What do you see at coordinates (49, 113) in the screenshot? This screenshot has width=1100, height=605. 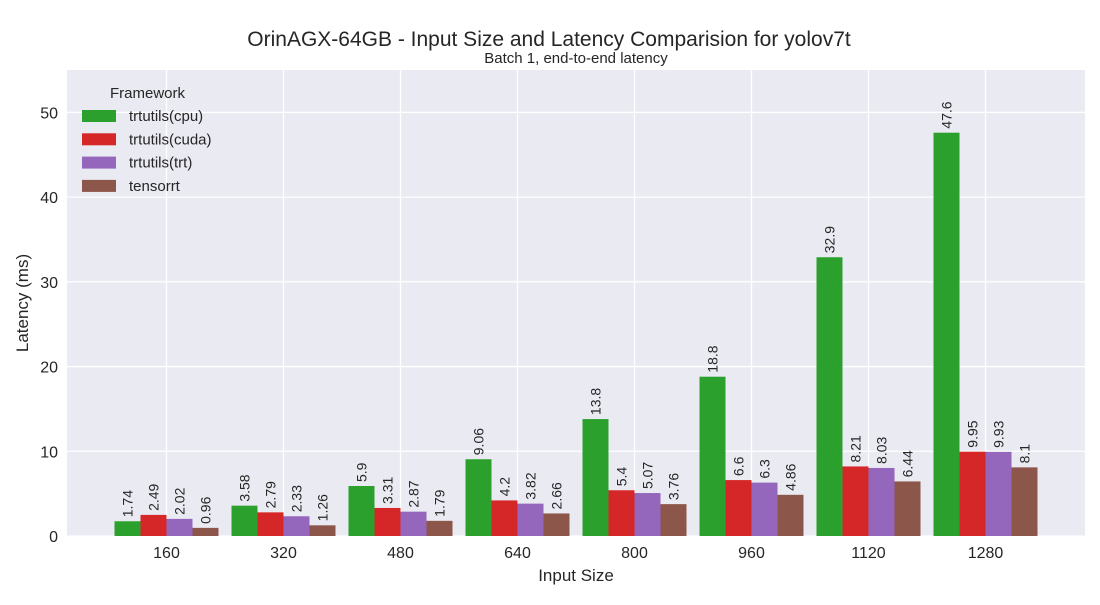 I see `y-tick-label: 50` at bounding box center [49, 113].